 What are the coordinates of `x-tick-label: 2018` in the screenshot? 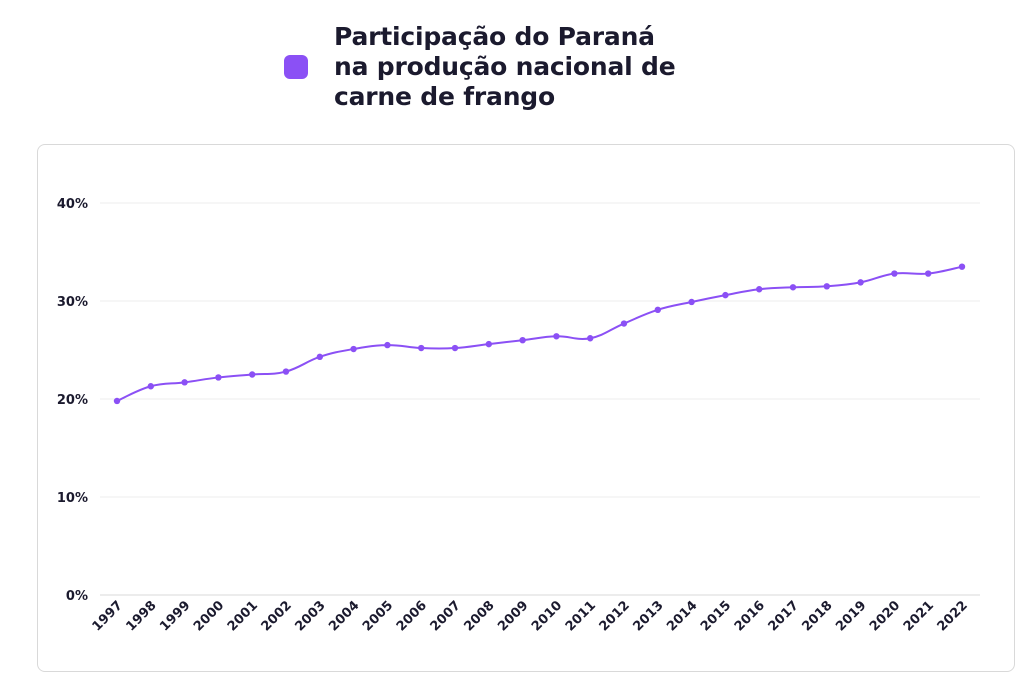 It's located at (817, 616).